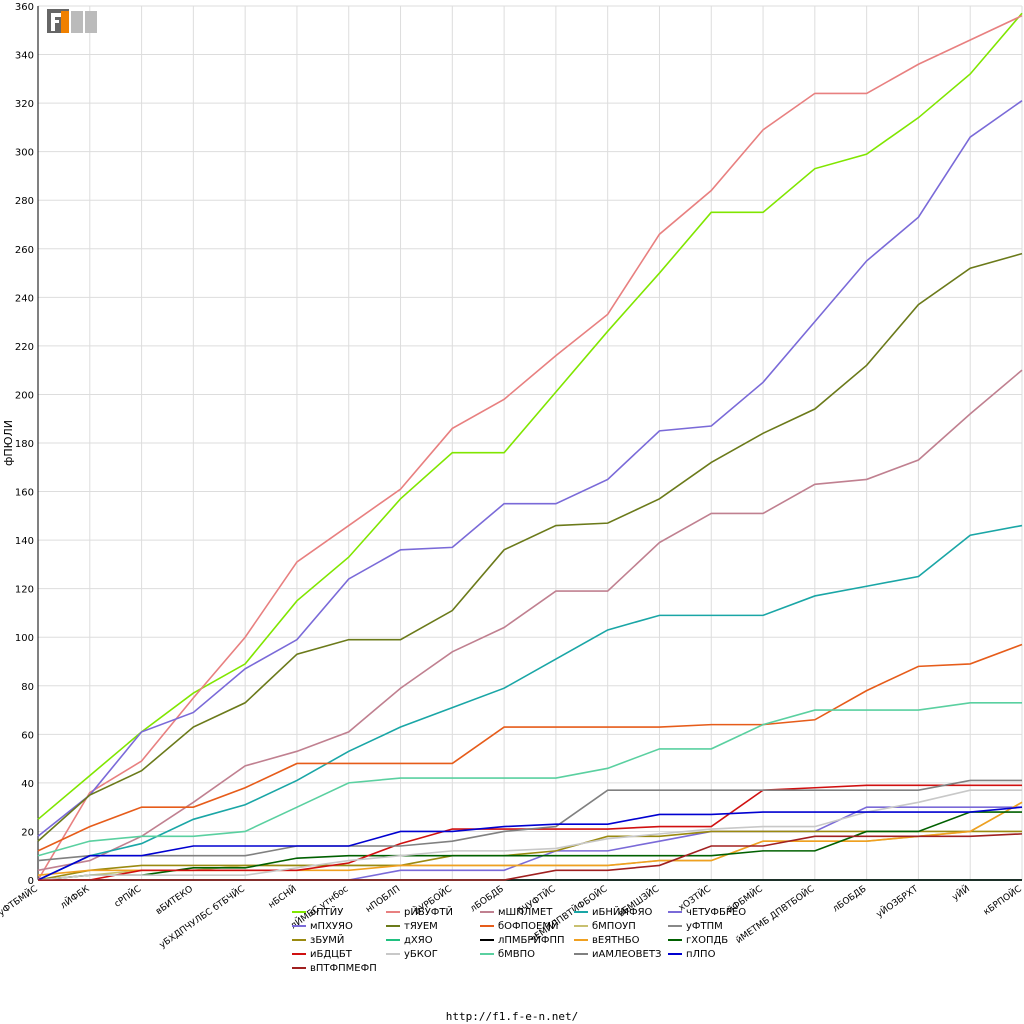  I want to click on legend-item: гХОПДБ, so click(698, 941).